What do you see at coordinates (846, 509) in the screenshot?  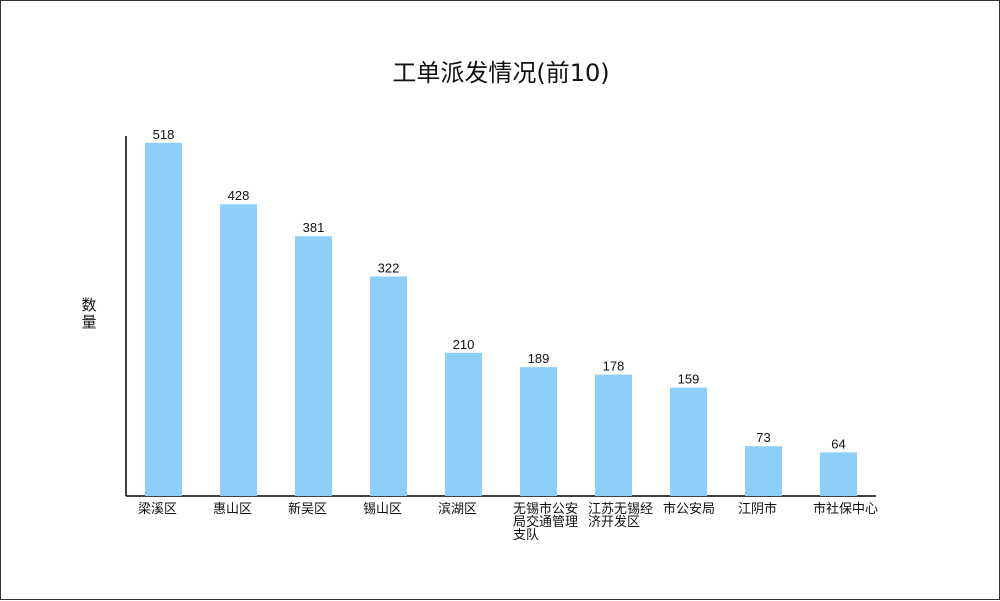 I see `x-tick-label: 市社保中心` at bounding box center [846, 509].